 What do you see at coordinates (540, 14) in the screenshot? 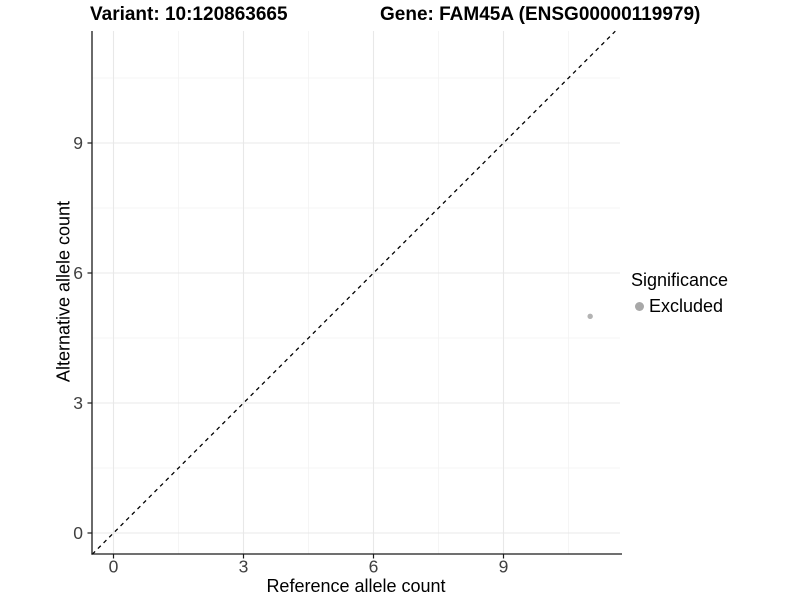
I see `gene-title: Gene: FAM45A (ENSG00000119979)` at bounding box center [540, 14].